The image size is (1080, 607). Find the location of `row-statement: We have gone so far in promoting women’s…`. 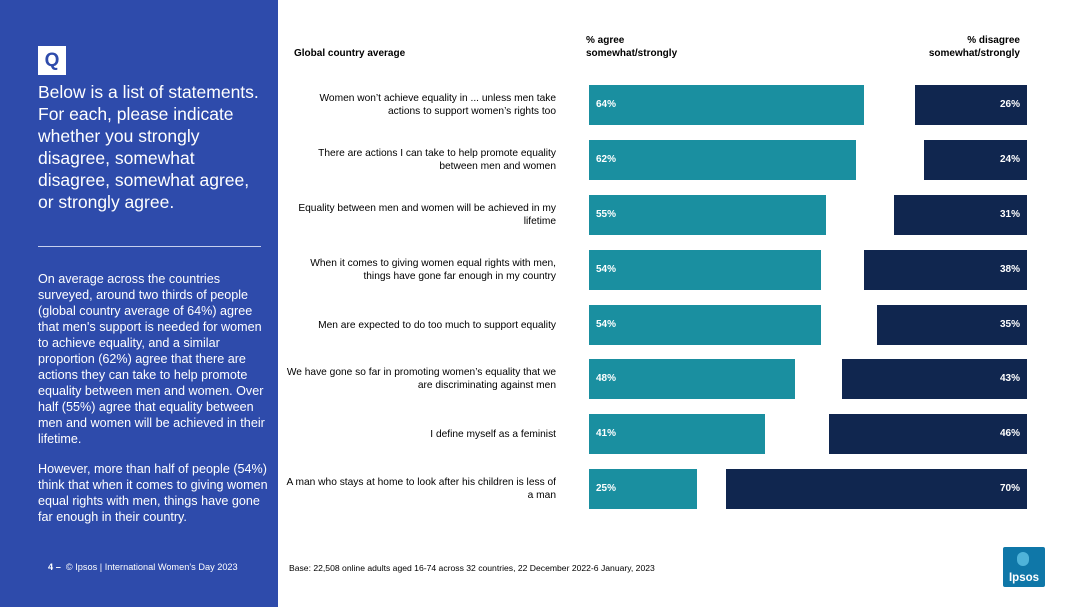

row-statement: We have gone so far in promoting women’s… is located at coordinates (421, 379).